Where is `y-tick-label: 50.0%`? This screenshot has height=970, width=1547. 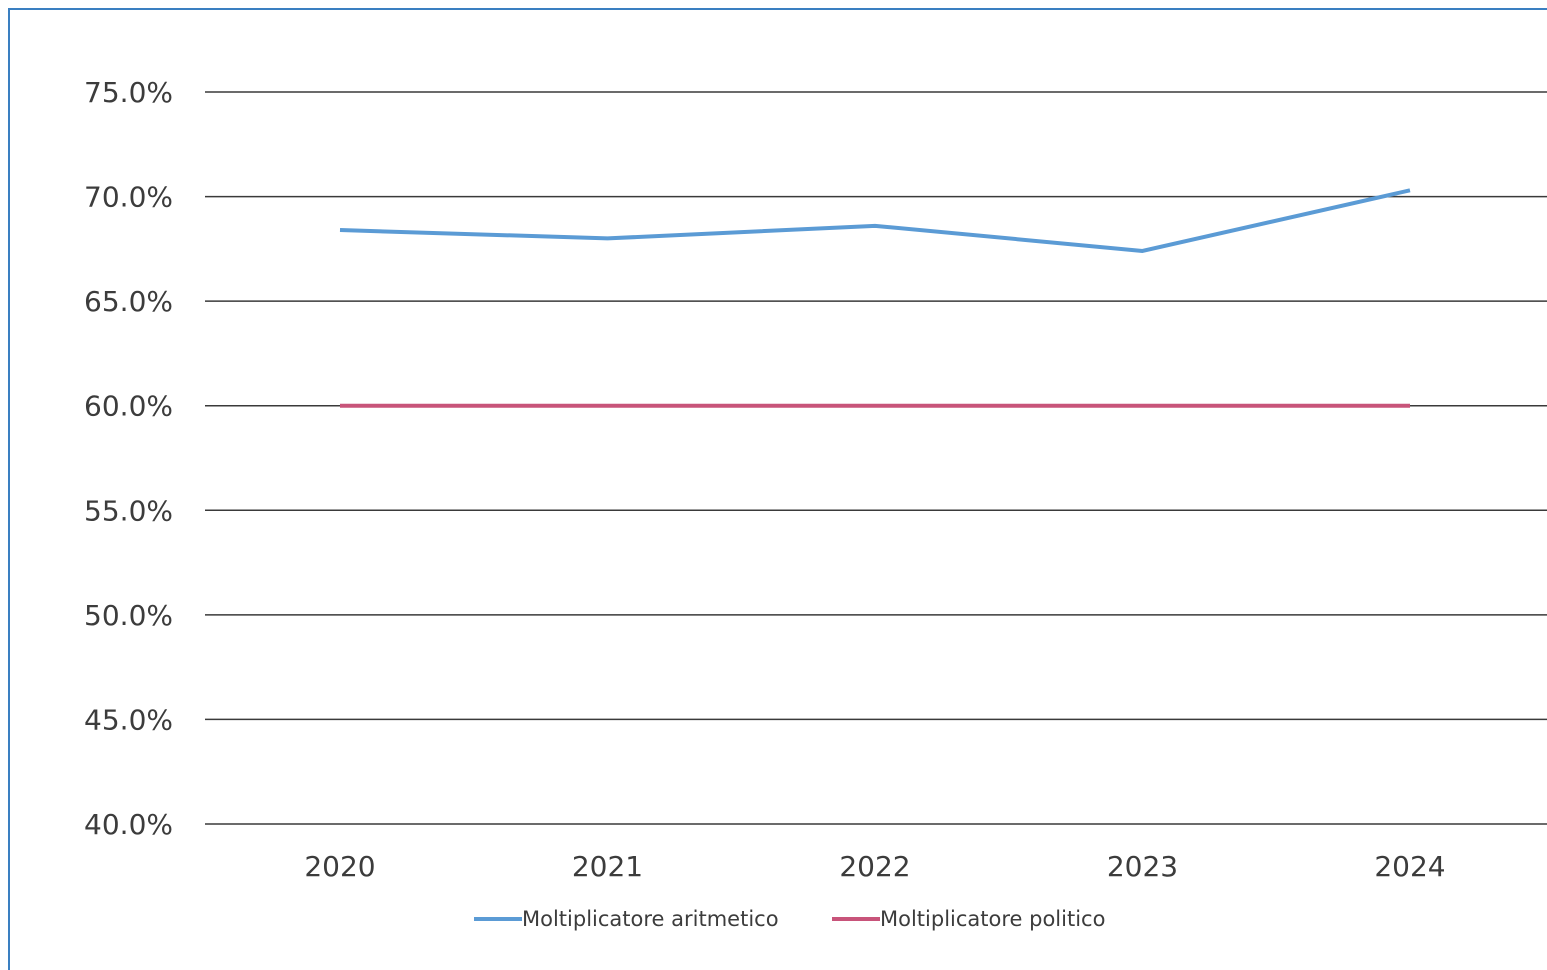
y-tick-label: 50.0% is located at coordinates (128, 615).